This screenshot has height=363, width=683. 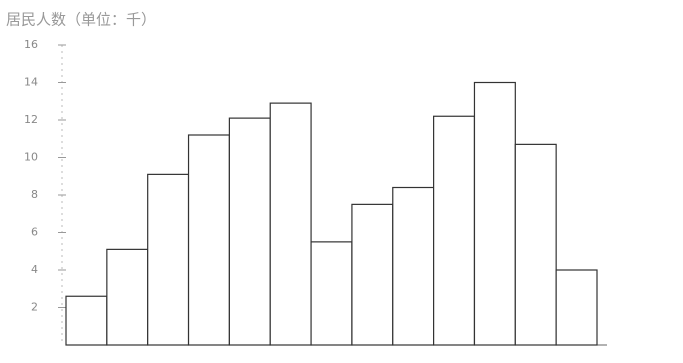 What do you see at coordinates (81, 20) in the screenshot?
I see `chart-title: 居民人数（单位：千）` at bounding box center [81, 20].